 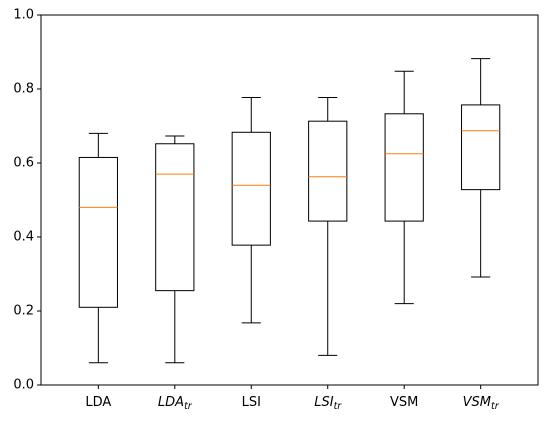 I want to click on y-tick-label: 0.4, so click(x=23, y=237).